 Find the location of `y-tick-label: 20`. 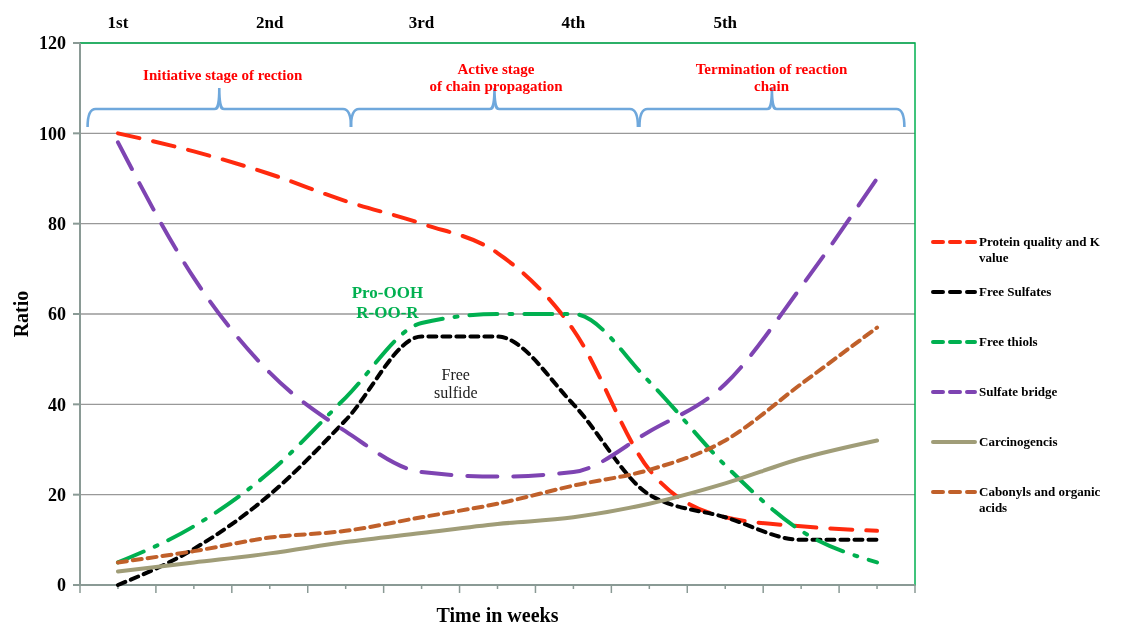

y-tick-label: 20 is located at coordinates (57, 494).